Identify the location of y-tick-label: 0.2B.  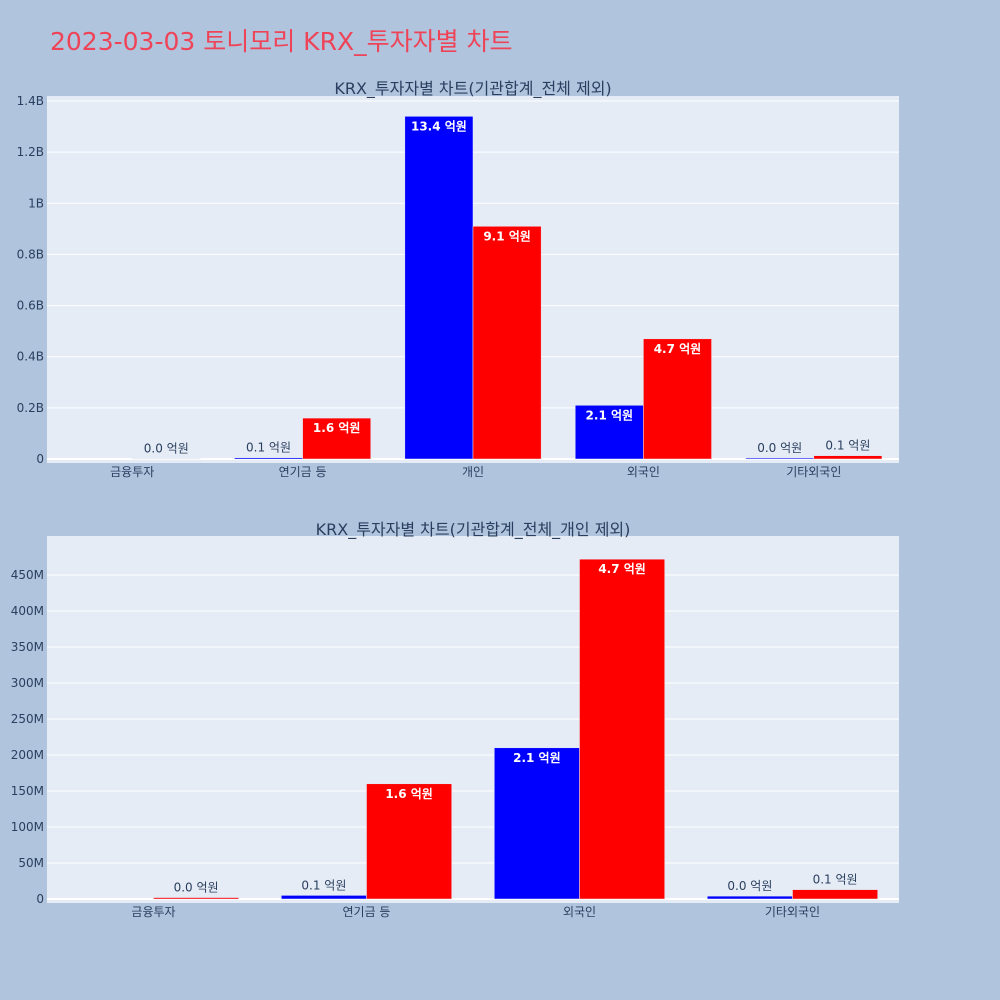
(30, 408).